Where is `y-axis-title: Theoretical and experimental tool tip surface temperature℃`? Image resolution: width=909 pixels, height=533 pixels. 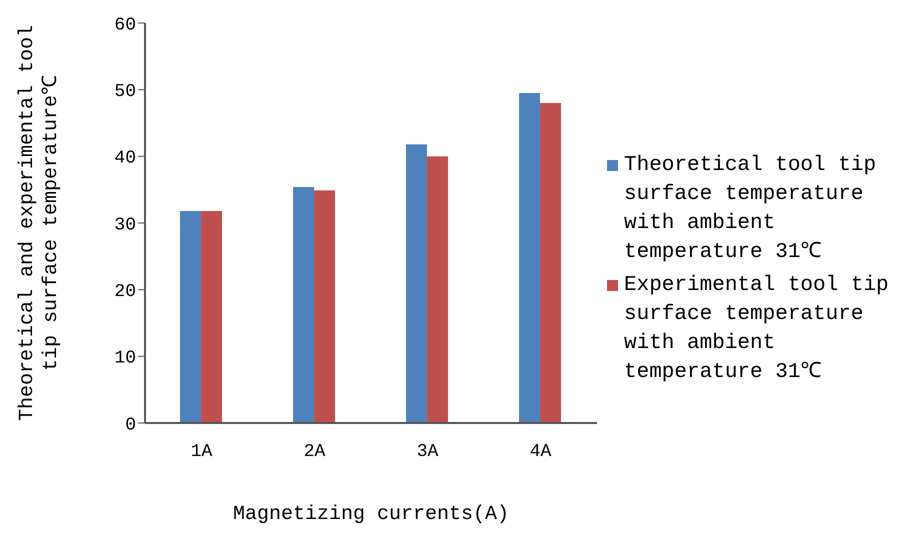 y-axis-title: Theoretical and experimental tool tip surface temperature℃ is located at coordinates (39, 223).